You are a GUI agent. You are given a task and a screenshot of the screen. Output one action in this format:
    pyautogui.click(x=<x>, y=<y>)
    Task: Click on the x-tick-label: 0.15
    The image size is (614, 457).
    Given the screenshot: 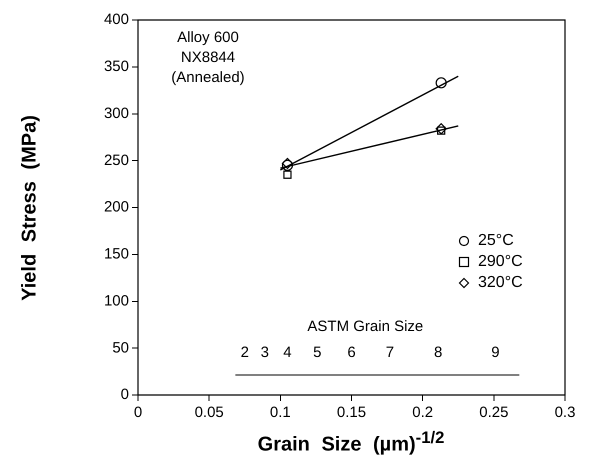 What is the action you would take?
    pyautogui.click(x=351, y=413)
    